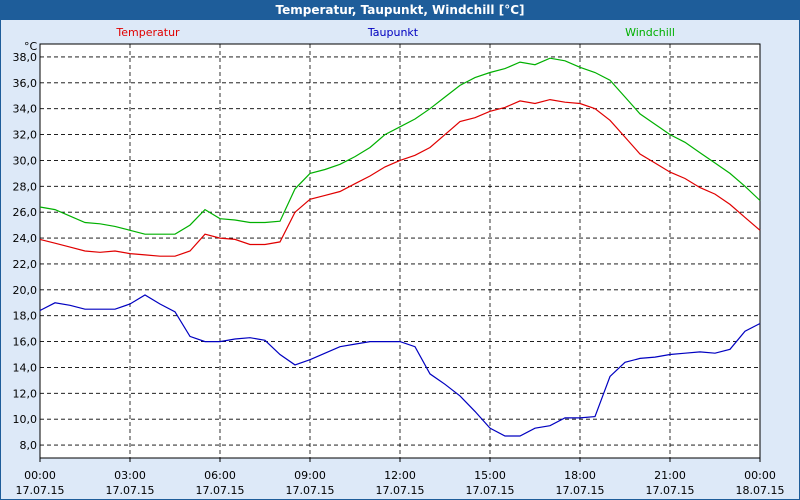 The image size is (800, 500). I want to click on y-tick-label: 12,0, so click(25, 393).